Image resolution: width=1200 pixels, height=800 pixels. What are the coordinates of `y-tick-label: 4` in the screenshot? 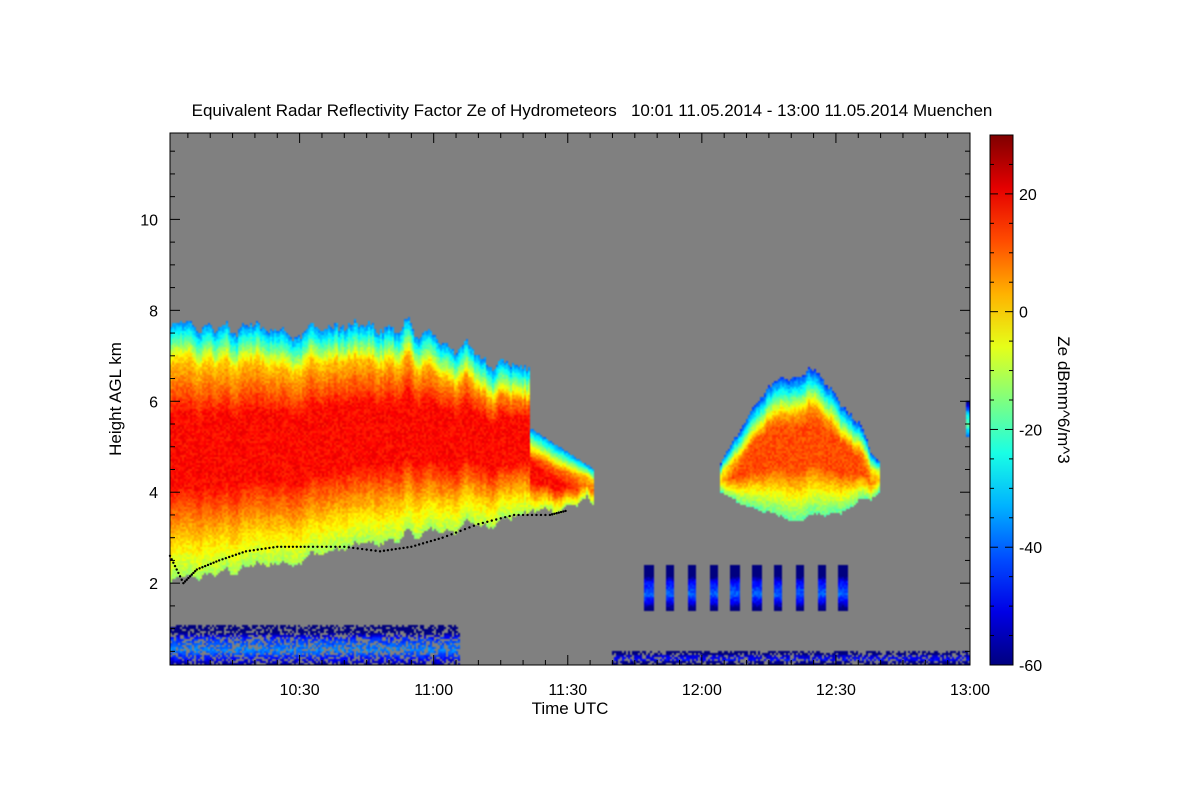 It's located at (153, 493).